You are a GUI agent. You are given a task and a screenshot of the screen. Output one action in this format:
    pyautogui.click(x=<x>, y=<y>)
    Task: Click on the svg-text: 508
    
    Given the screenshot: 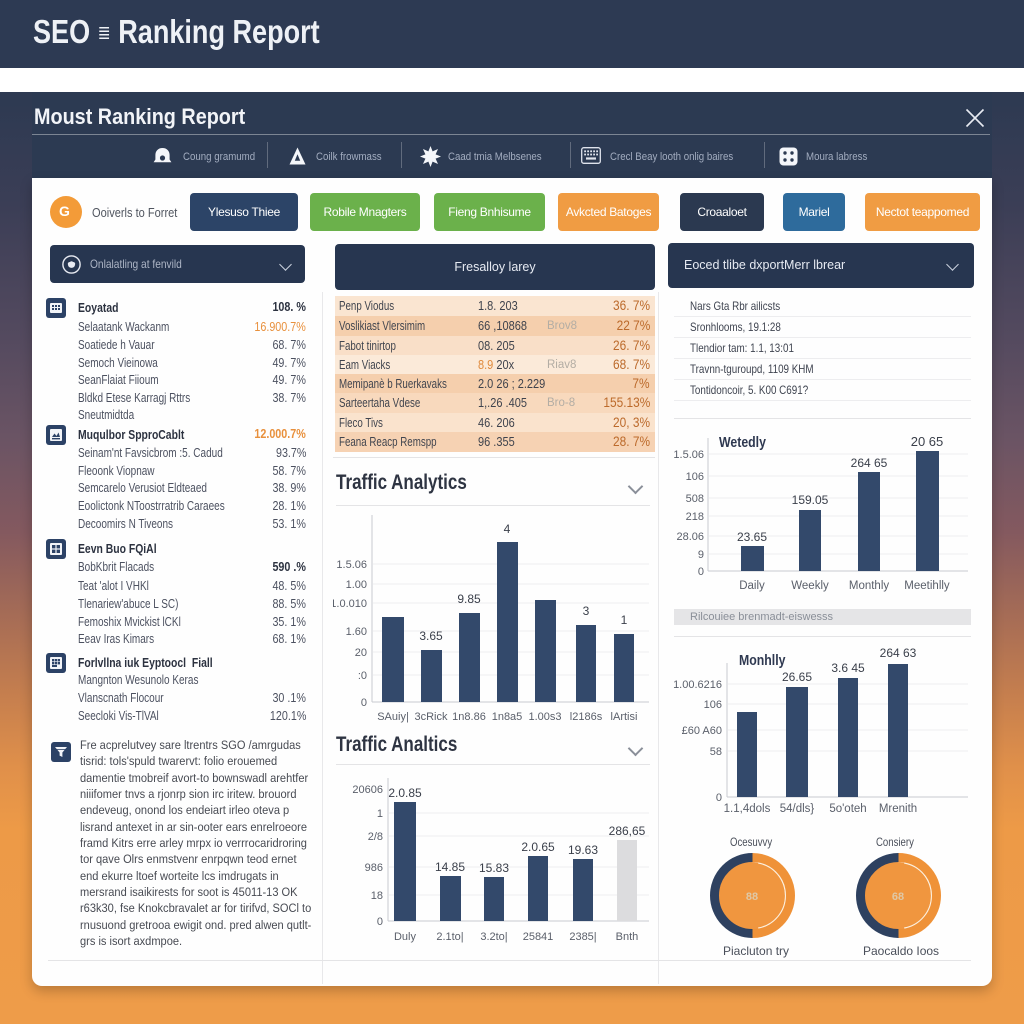 What is the action you would take?
    pyautogui.click(x=695, y=499)
    